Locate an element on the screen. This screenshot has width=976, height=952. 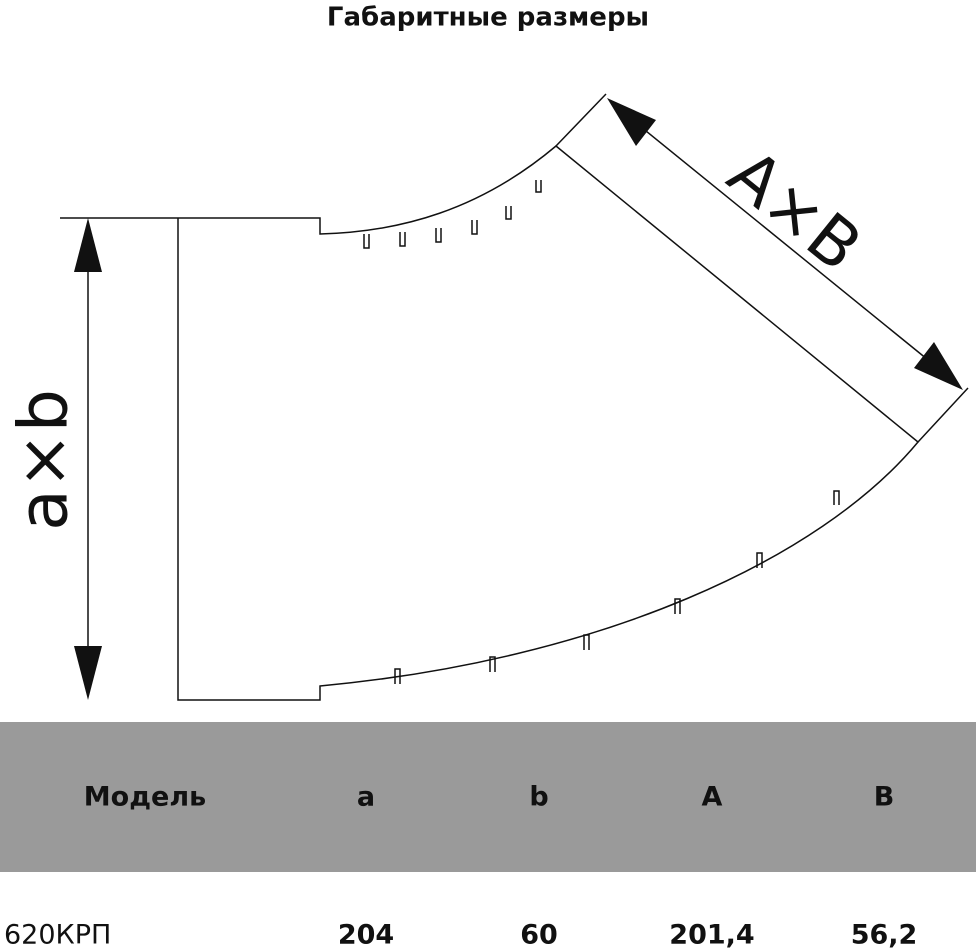
dimension-label: A×B is located at coordinates (795, 211).